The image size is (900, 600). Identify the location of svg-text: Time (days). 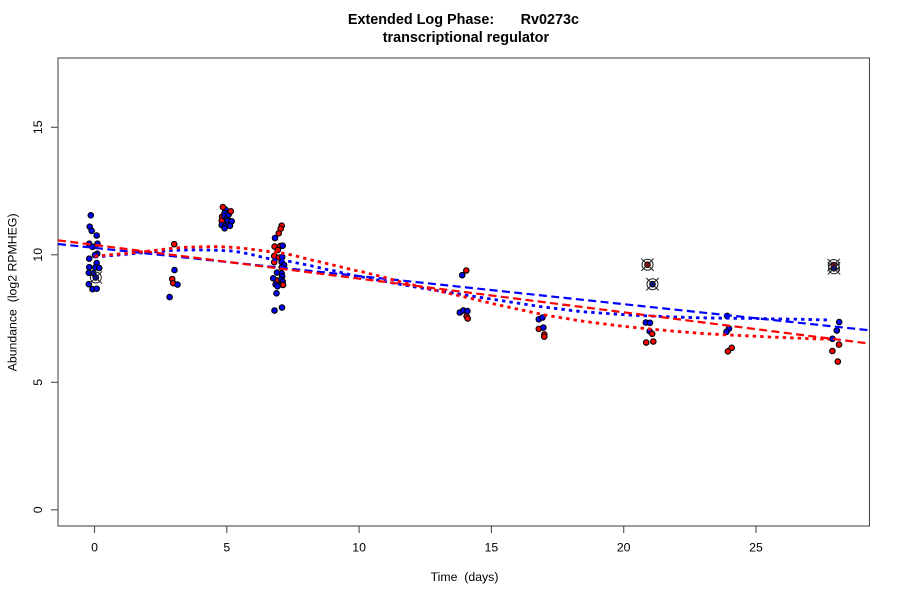
(465, 577).